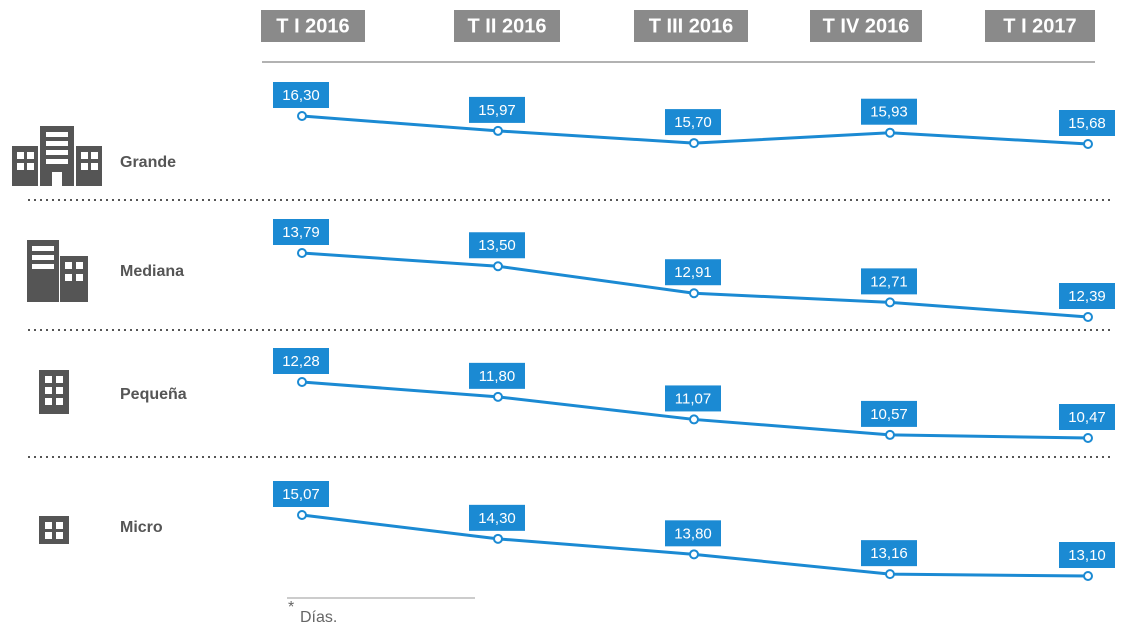 This screenshot has width=1130, height=637. I want to click on value-label: 15,93, so click(889, 112).